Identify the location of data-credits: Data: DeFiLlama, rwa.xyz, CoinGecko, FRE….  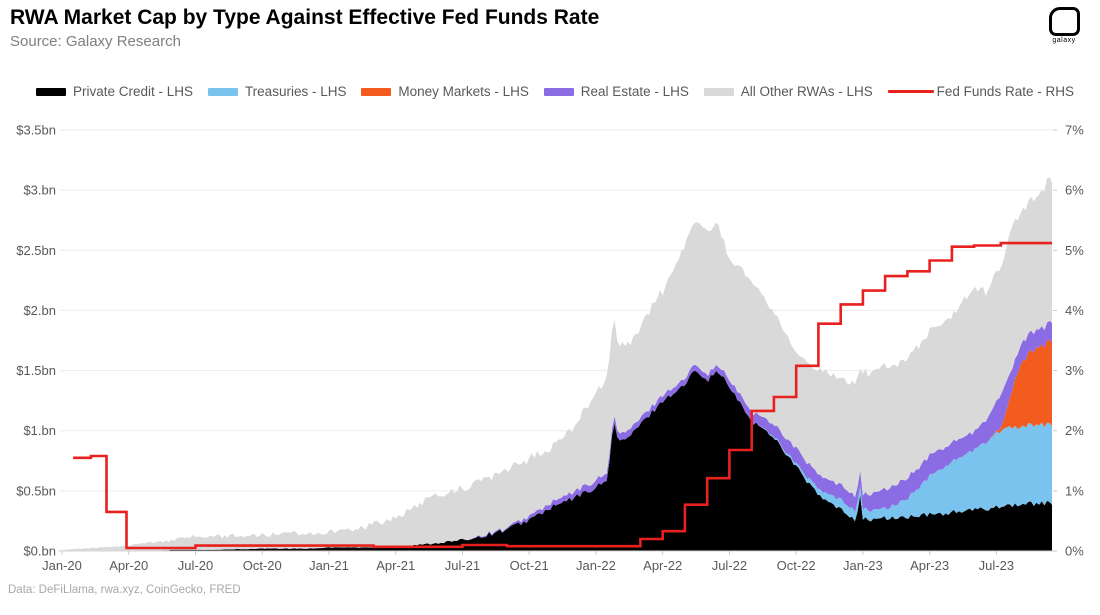
(124, 590).